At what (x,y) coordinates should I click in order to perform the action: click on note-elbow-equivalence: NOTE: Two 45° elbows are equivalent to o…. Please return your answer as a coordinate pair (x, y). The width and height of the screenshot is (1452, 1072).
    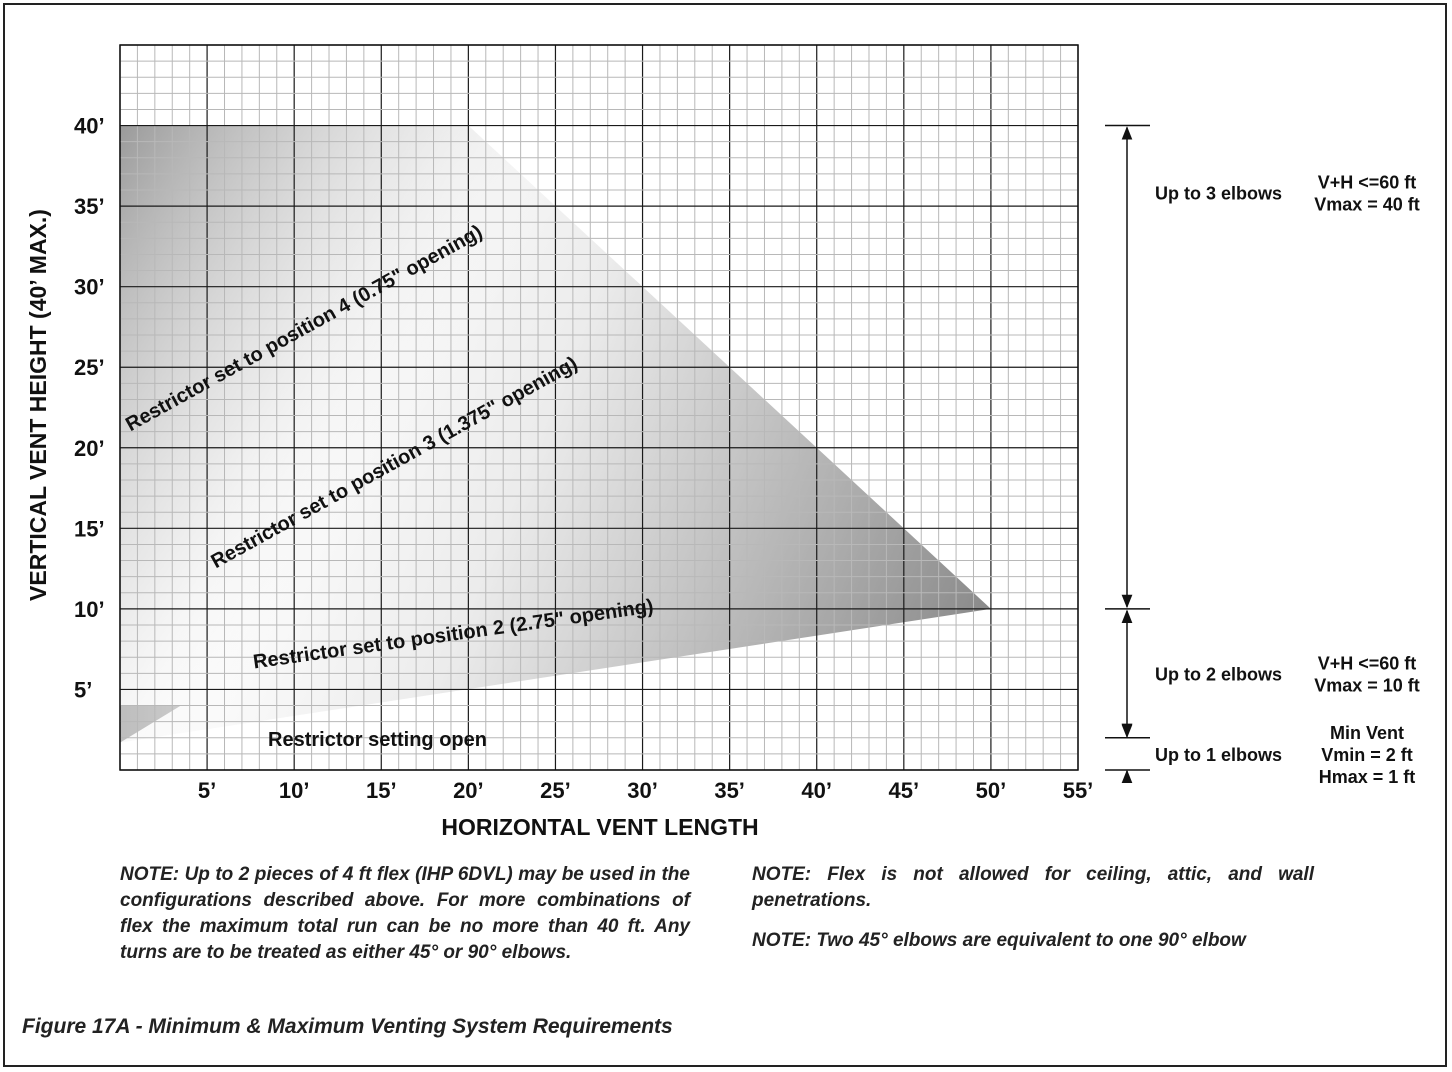
    Looking at the image, I should click on (999, 940).